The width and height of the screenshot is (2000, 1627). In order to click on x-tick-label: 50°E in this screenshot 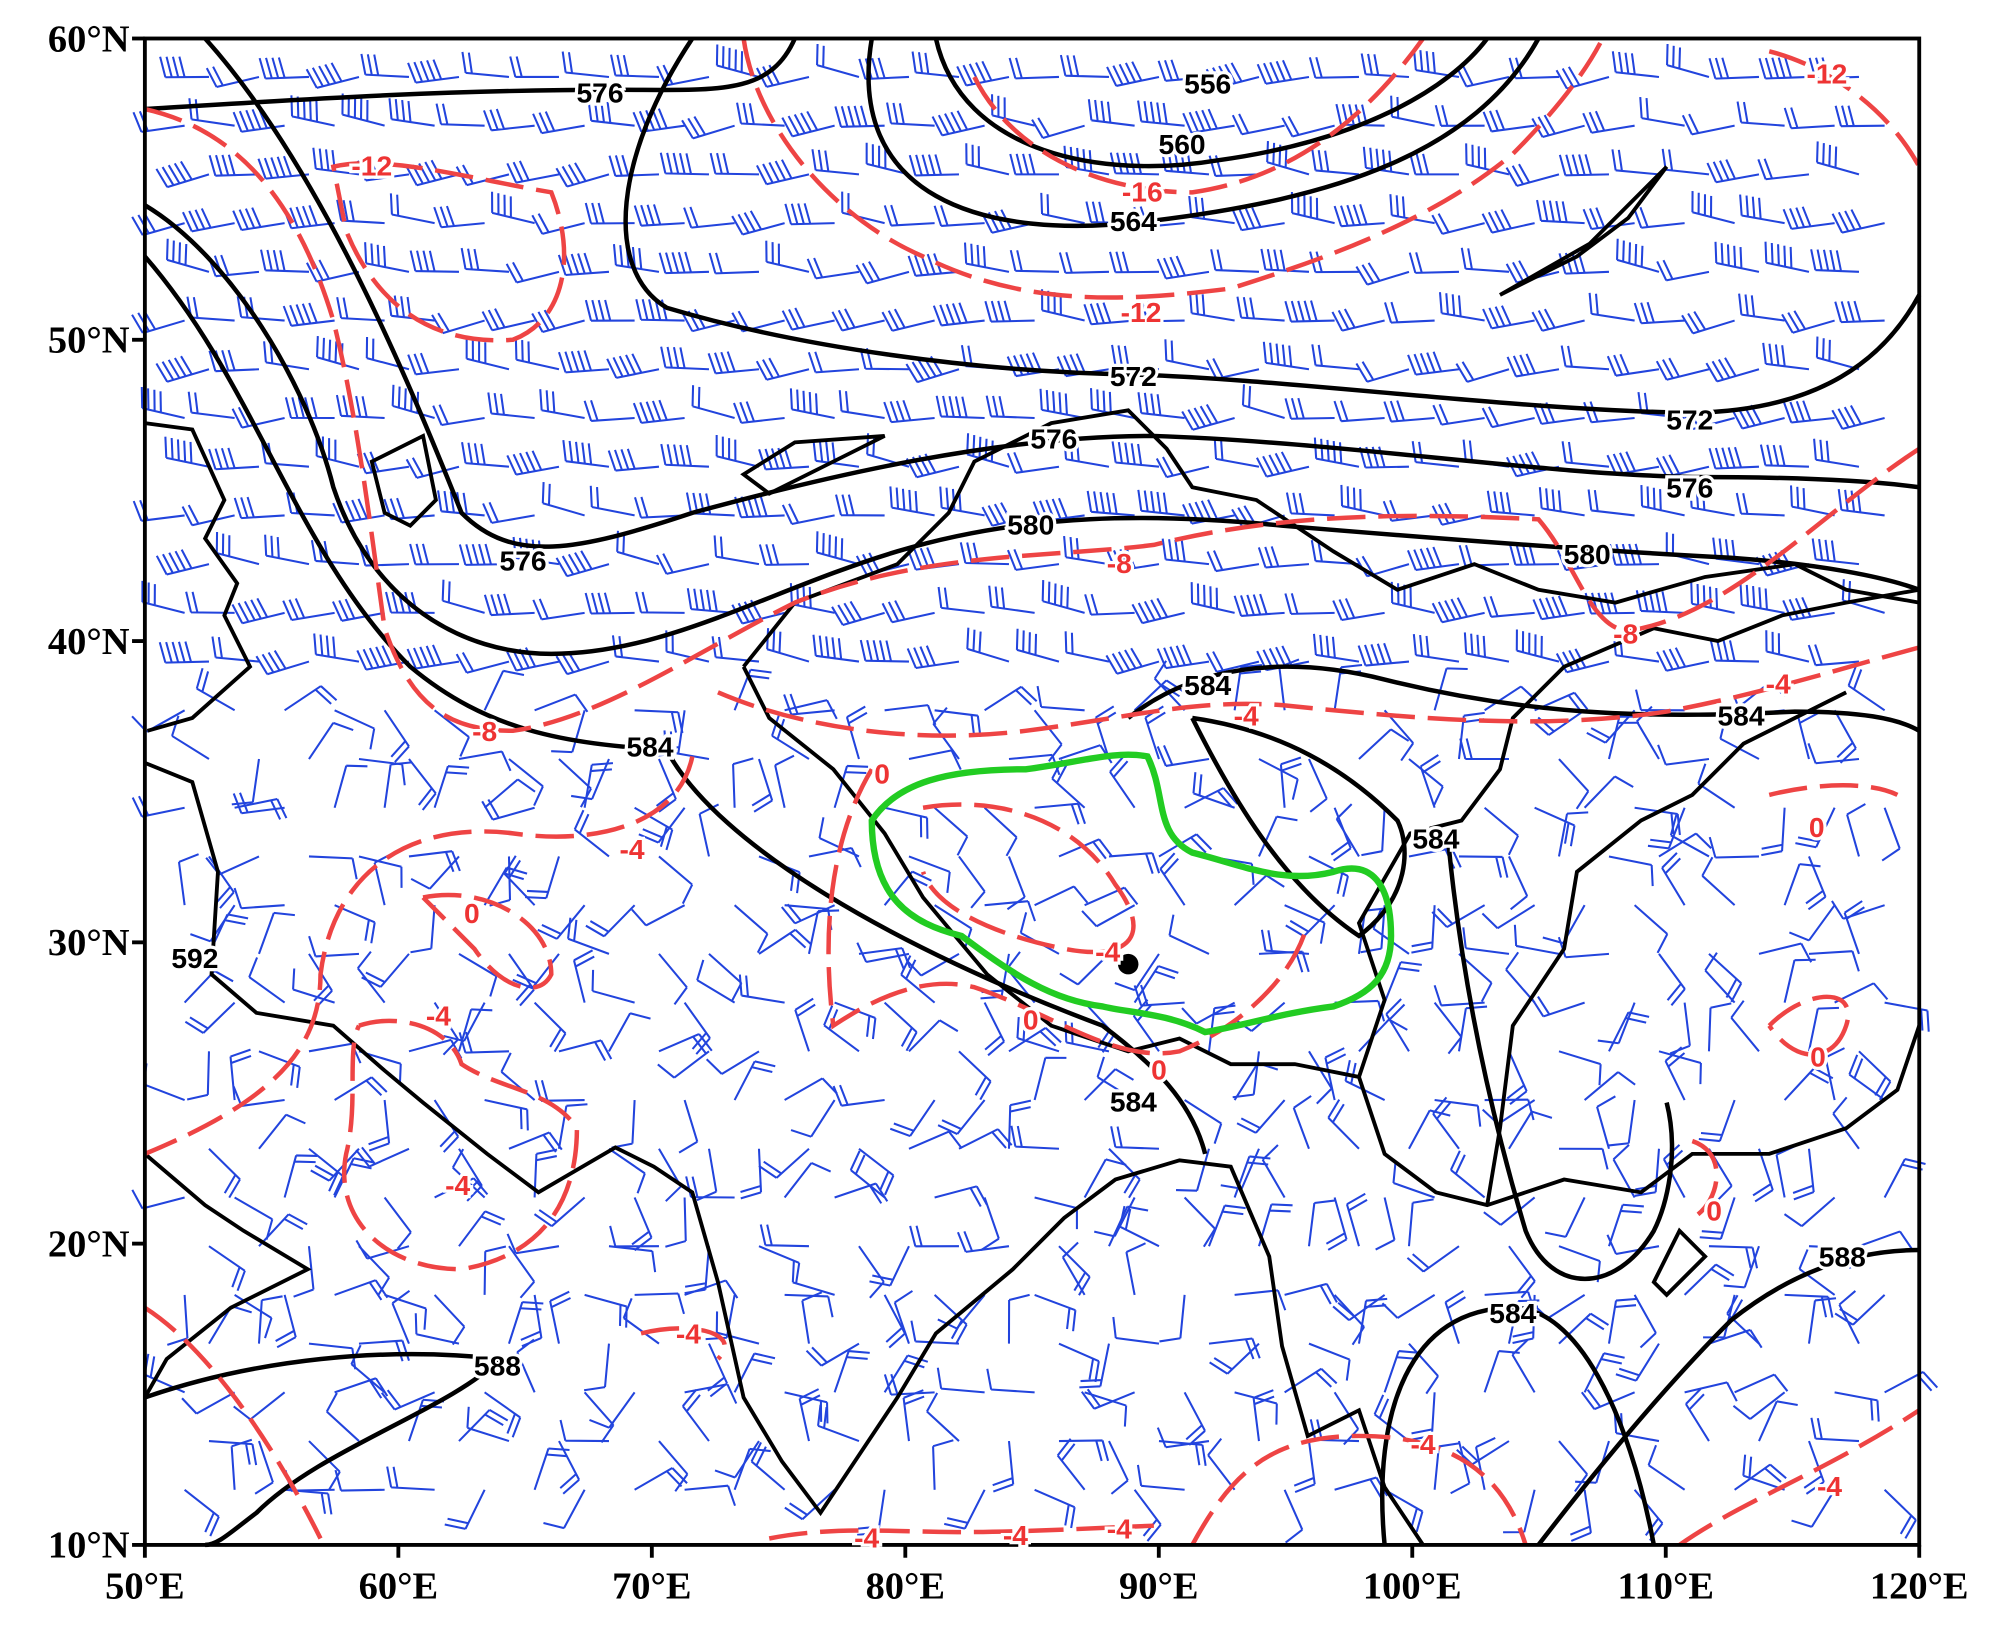, I will do `click(144, 1587)`.